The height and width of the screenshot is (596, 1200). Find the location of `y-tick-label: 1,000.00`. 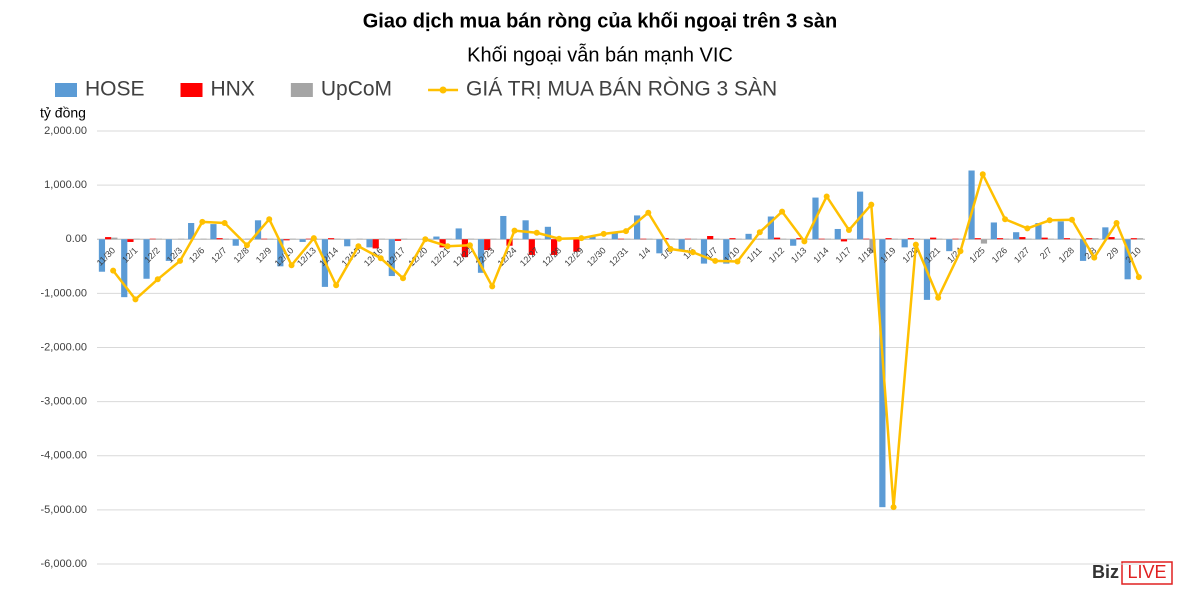

y-tick-label: 1,000.00 is located at coordinates (65, 185).